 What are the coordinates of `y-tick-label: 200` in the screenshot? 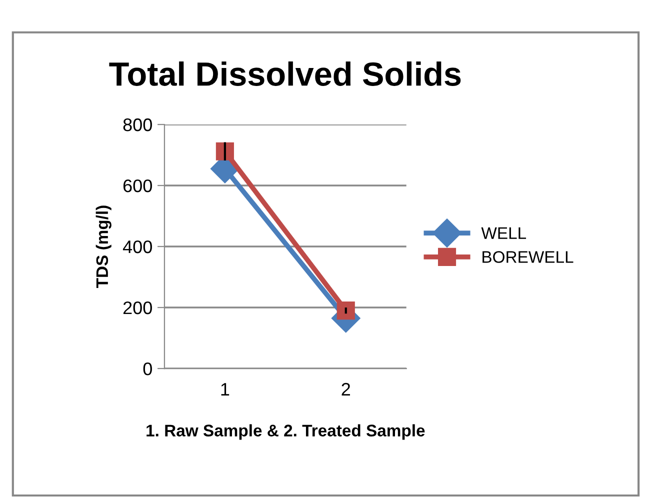 It's located at (137, 307).